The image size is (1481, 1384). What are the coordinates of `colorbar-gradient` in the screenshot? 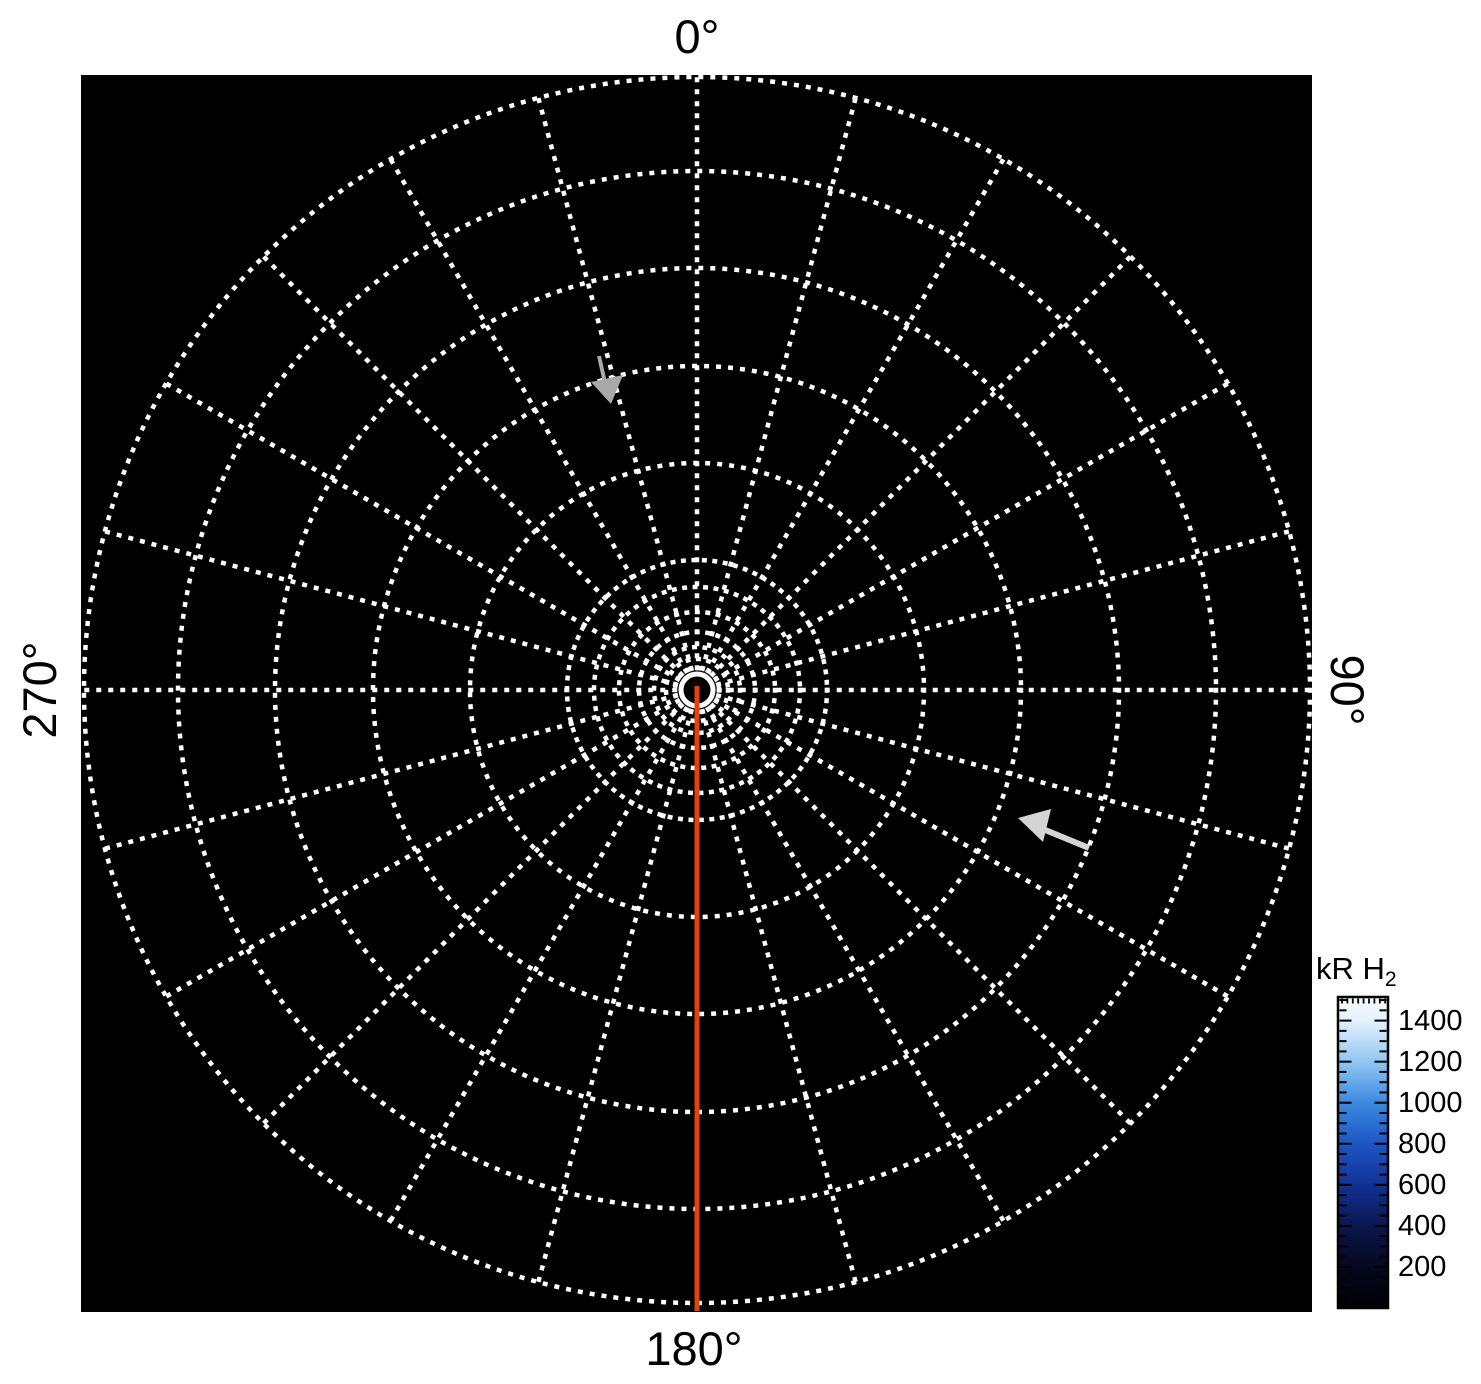 It's located at (1363, 1152).